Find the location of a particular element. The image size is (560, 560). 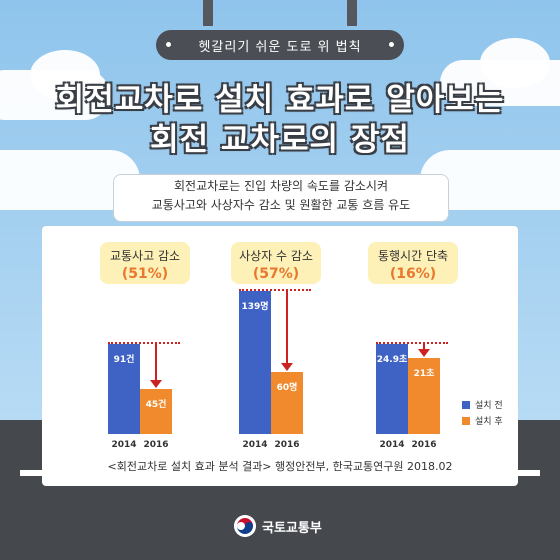

bar-value-label: 60명 is located at coordinates (287, 388).